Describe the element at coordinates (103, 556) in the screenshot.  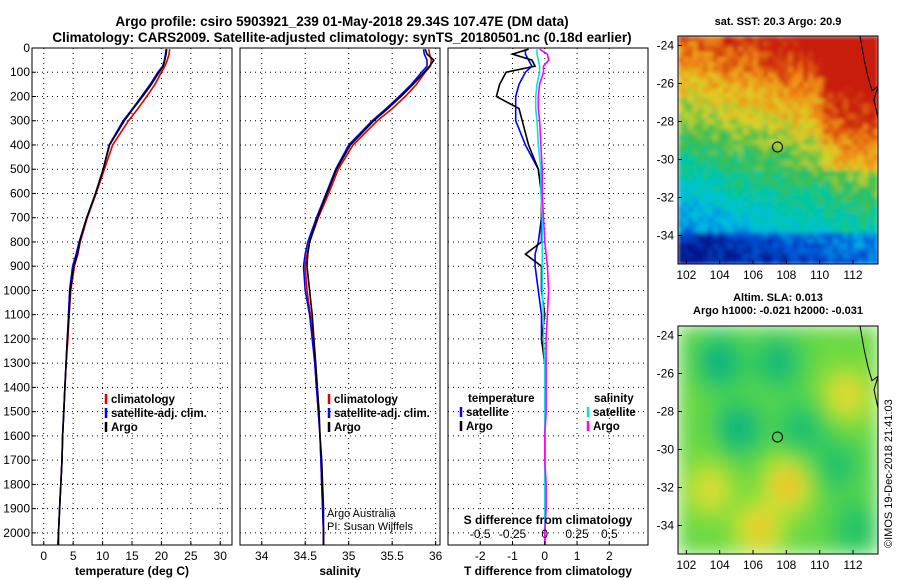
I see `x-tick-label: 10` at that location.